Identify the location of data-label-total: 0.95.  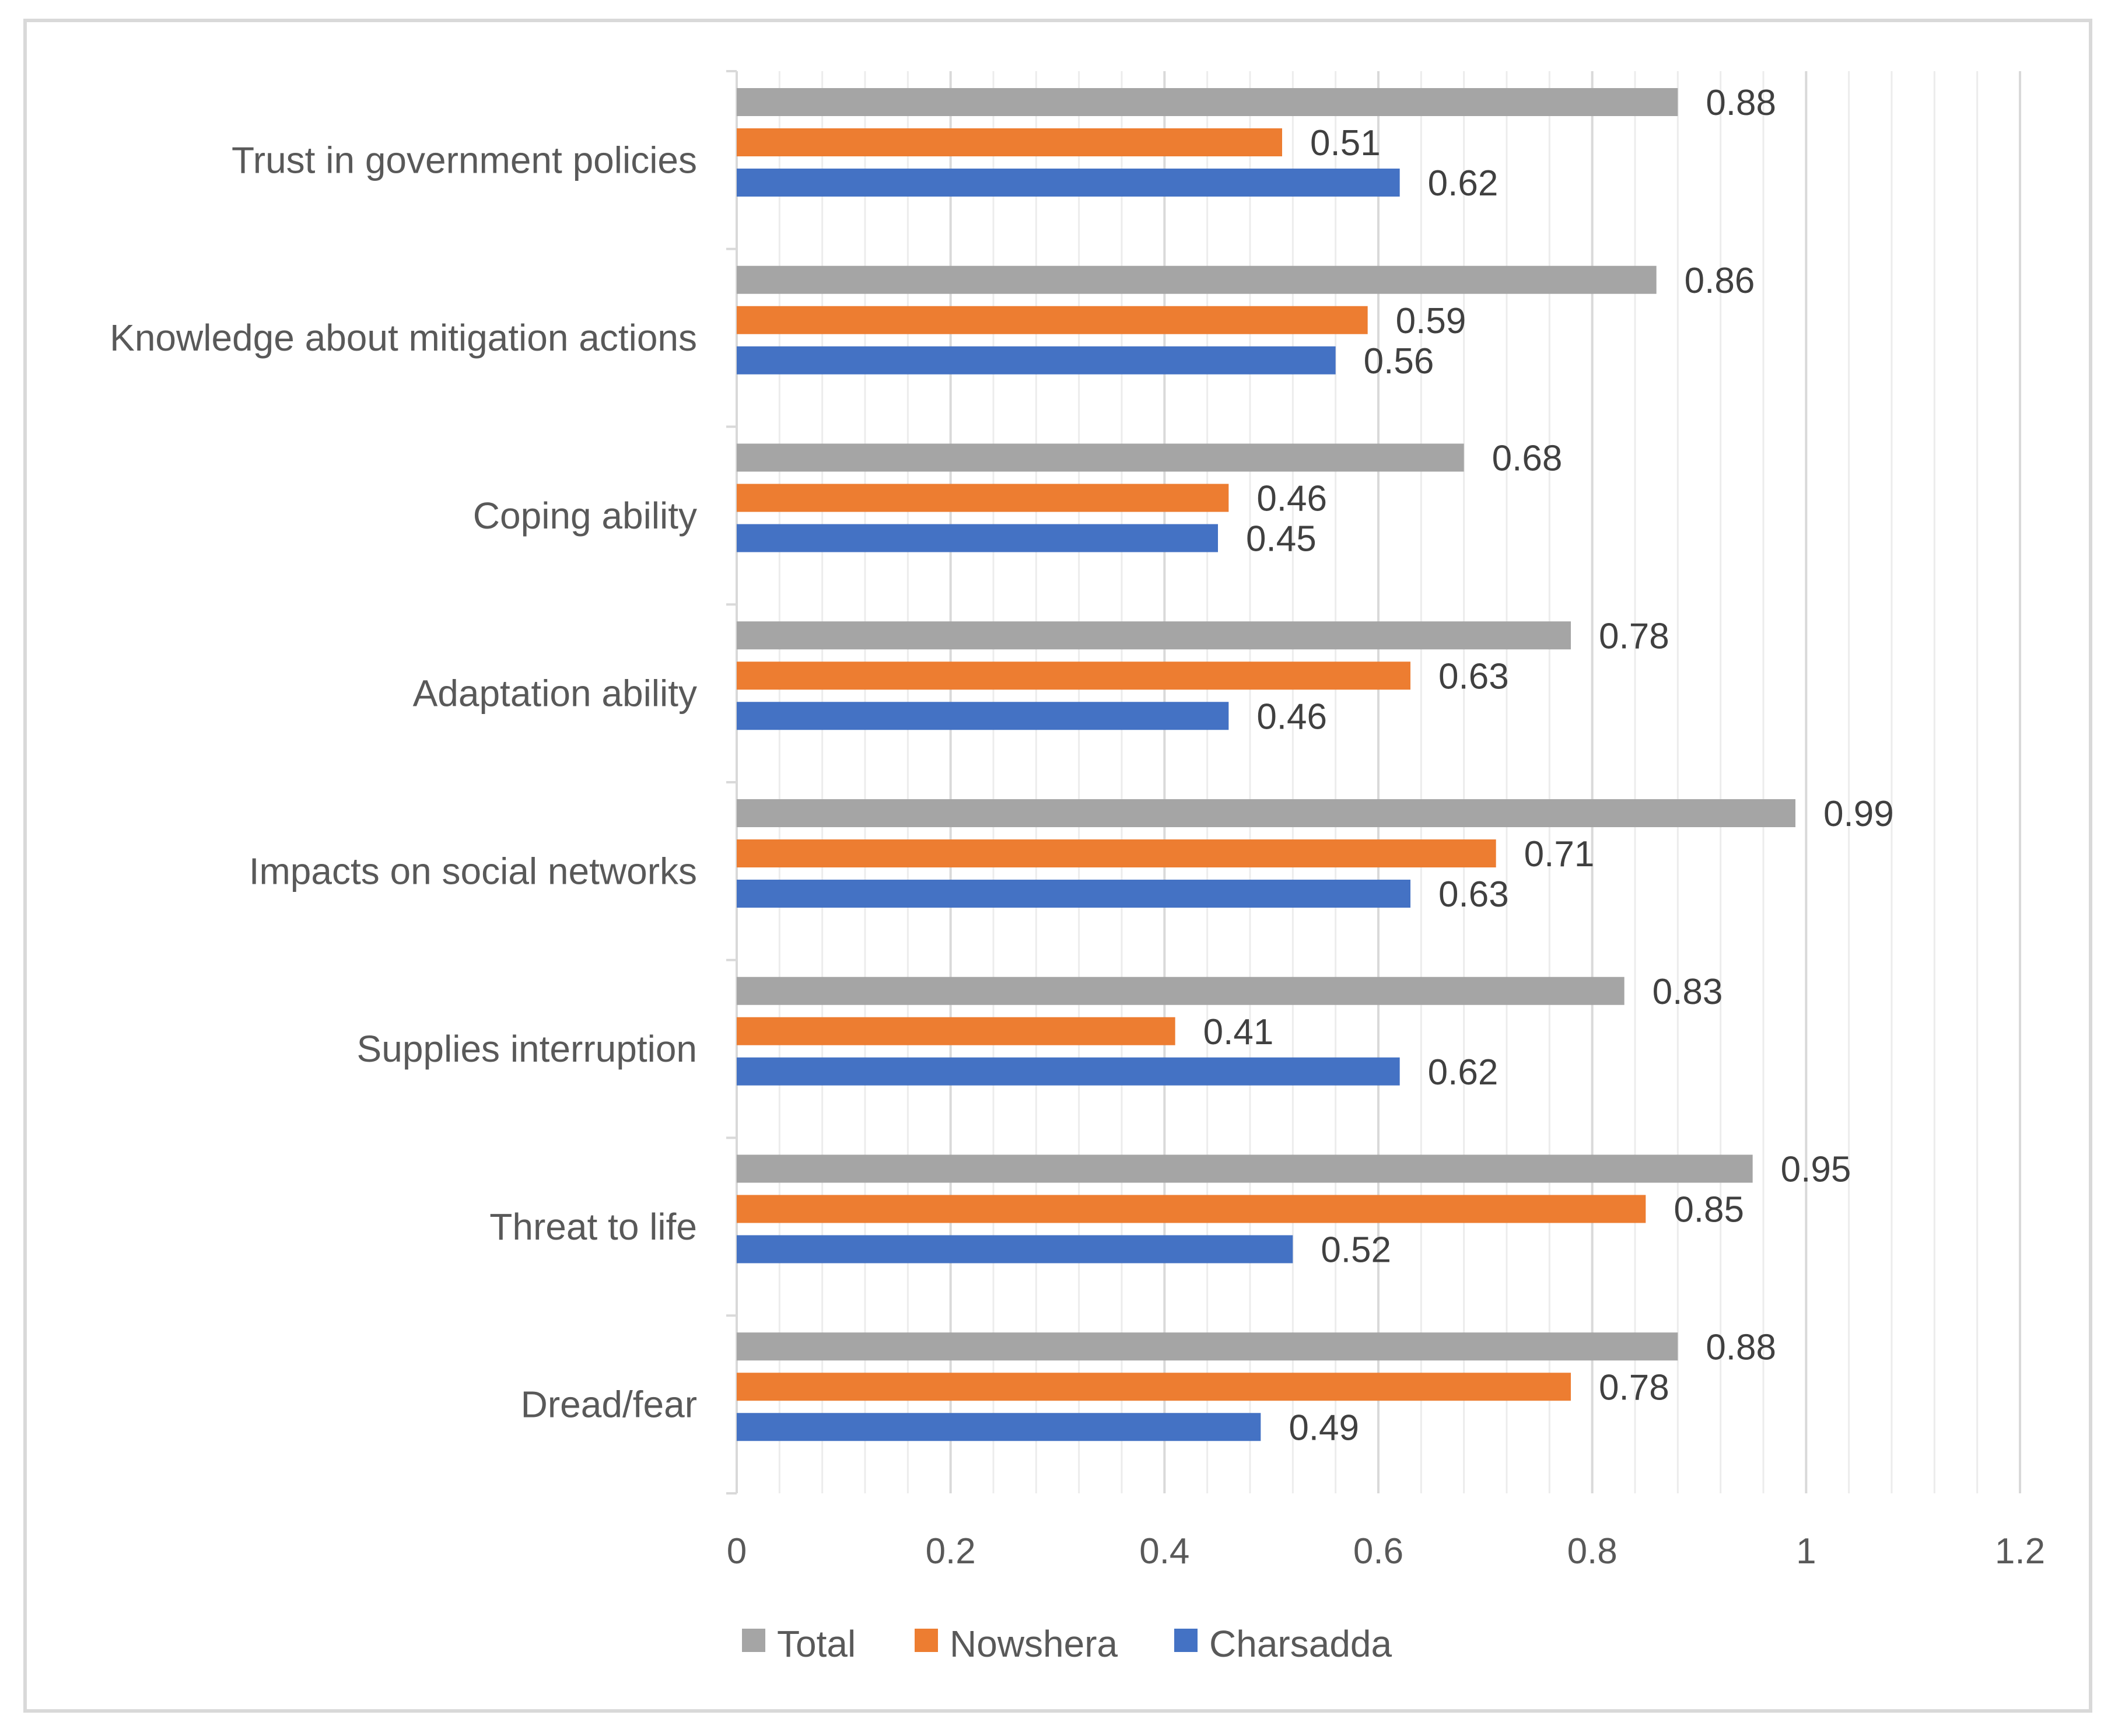
(1816, 1170).